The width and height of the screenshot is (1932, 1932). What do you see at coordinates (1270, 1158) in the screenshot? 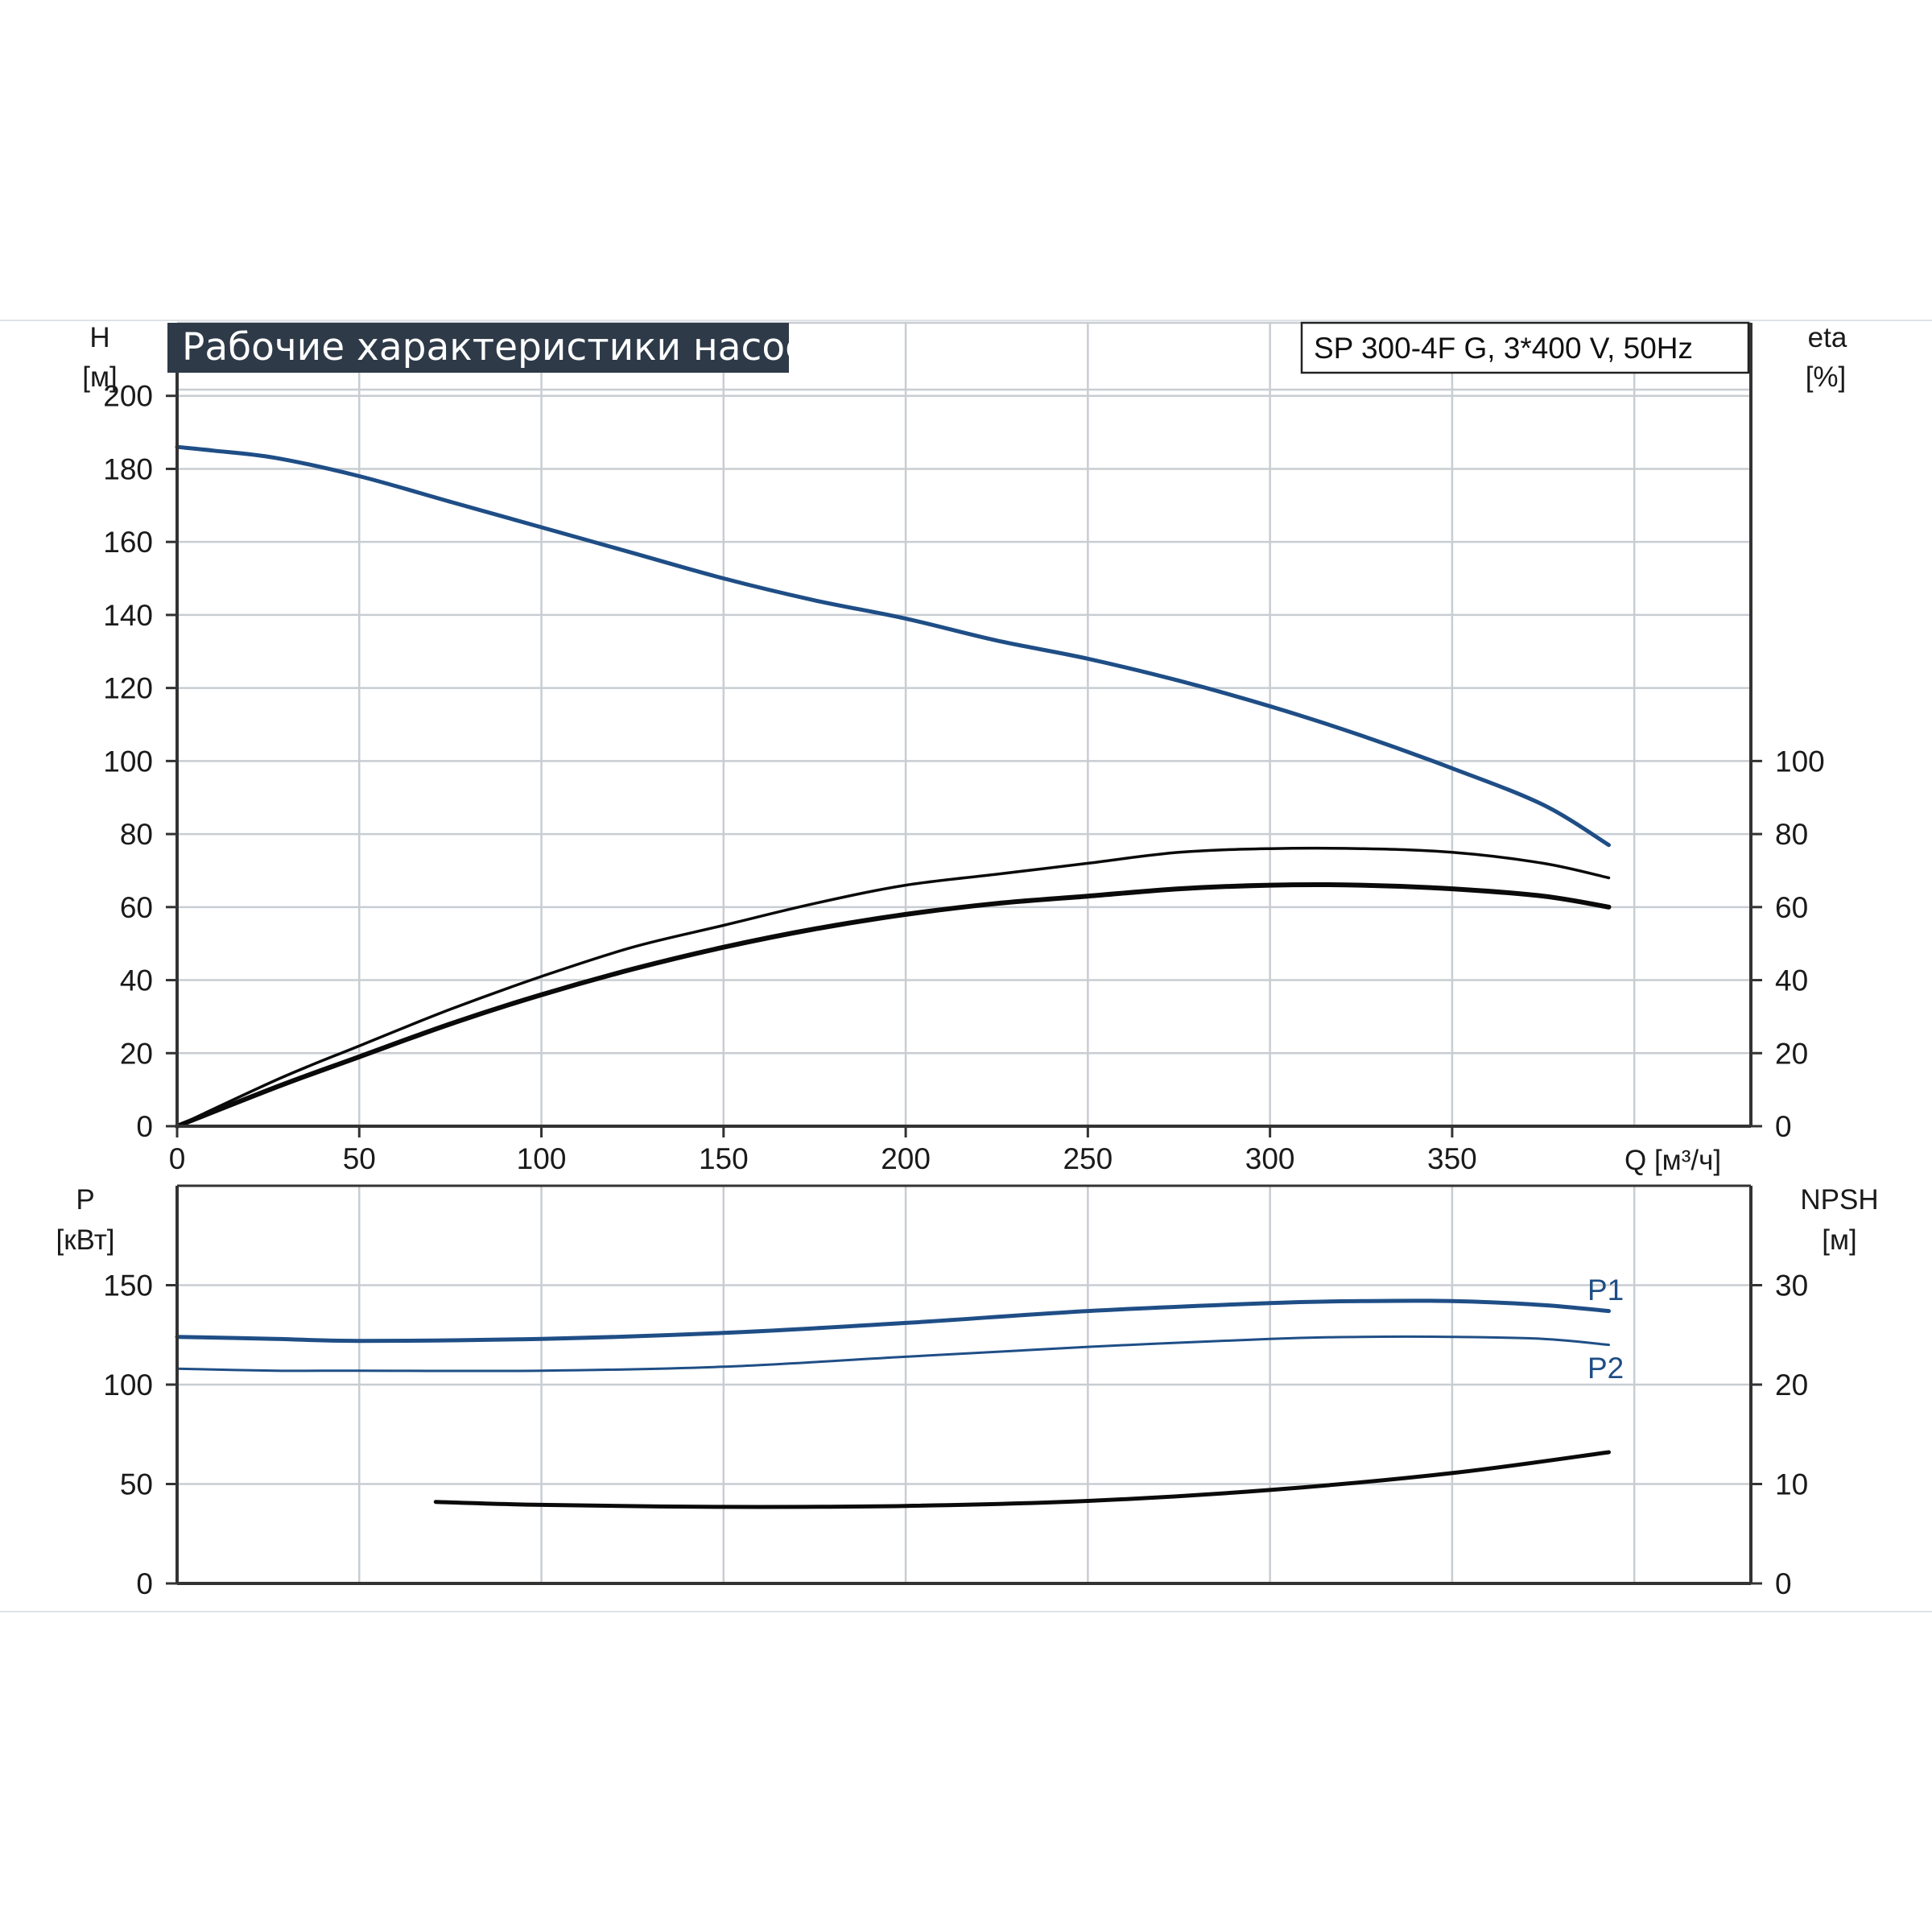
I see `x-tick-label: 300` at bounding box center [1270, 1158].